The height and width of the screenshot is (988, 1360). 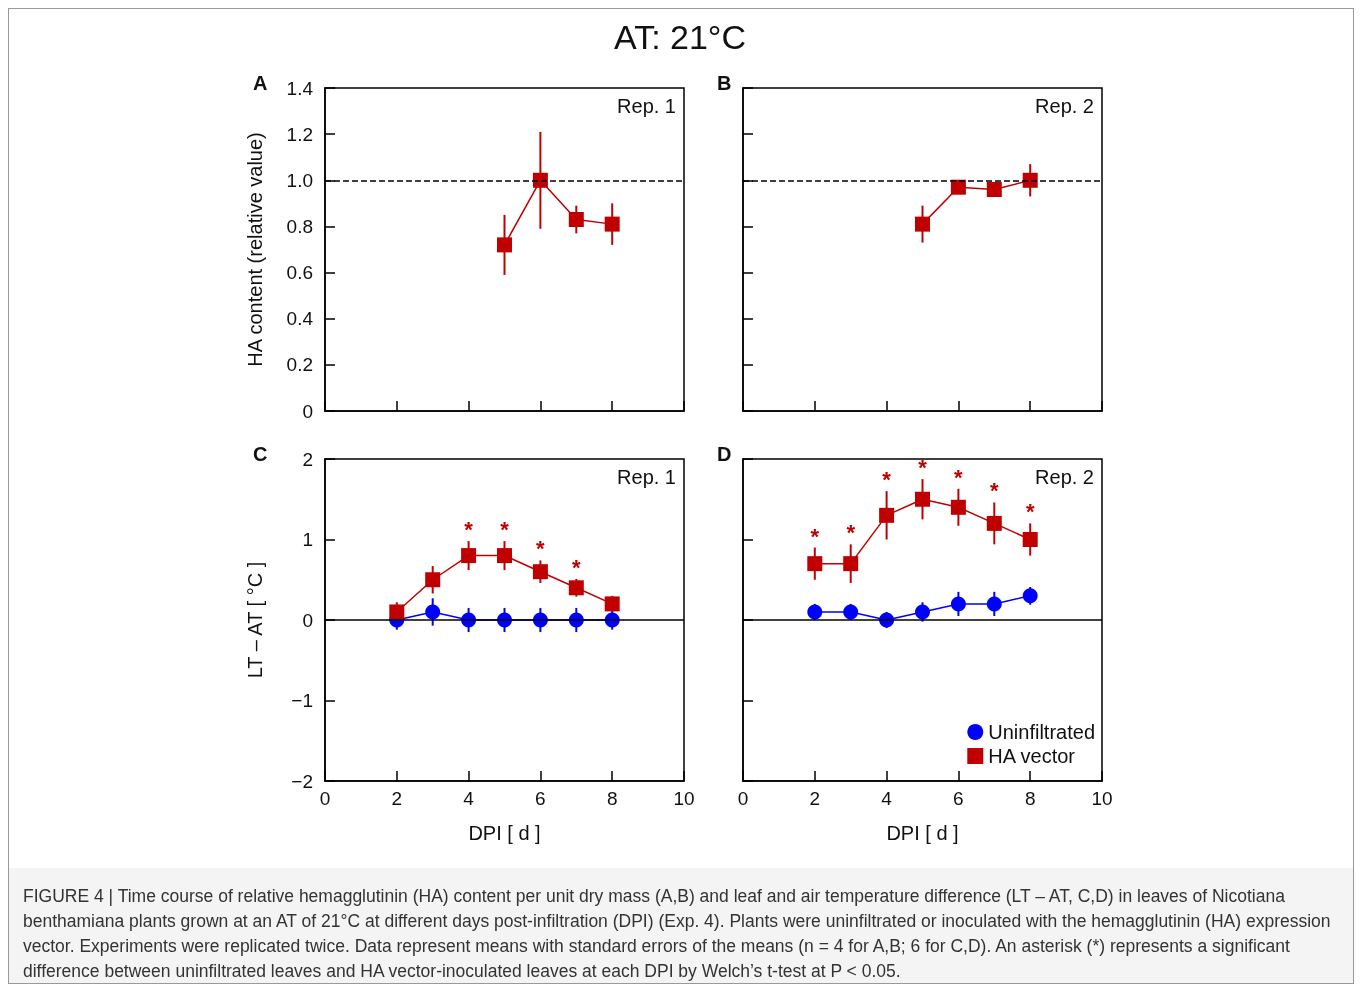 I want to click on chart-title: AT: 21°C, so click(x=680, y=37).